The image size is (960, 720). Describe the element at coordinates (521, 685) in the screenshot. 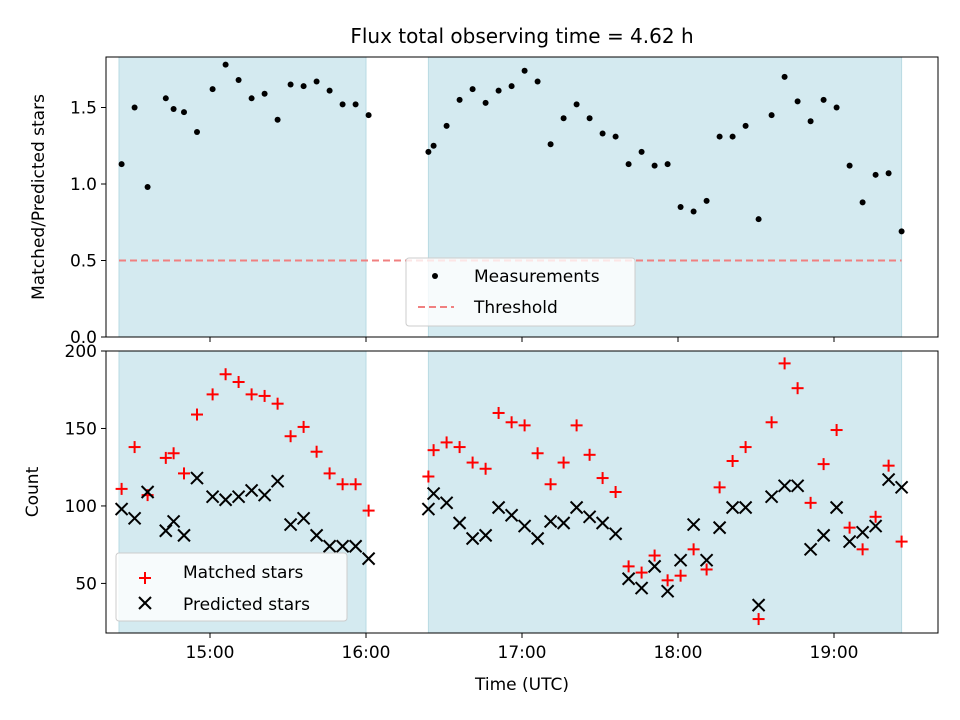

I see `x-axis-label: Time (UTC)` at that location.